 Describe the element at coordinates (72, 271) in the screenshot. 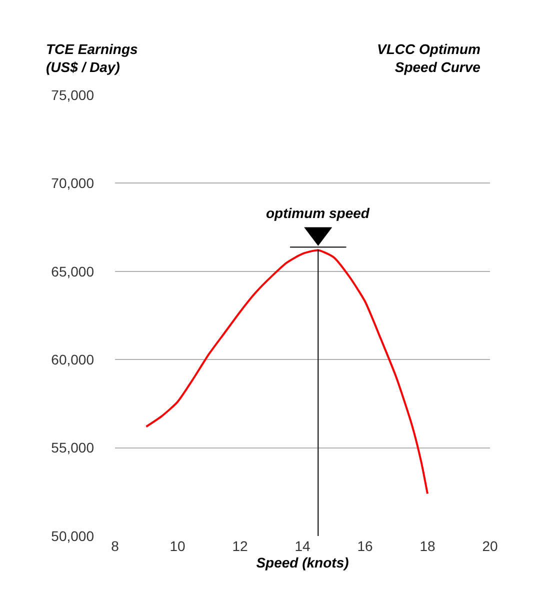

I see `y-tick-label: 65,000` at that location.